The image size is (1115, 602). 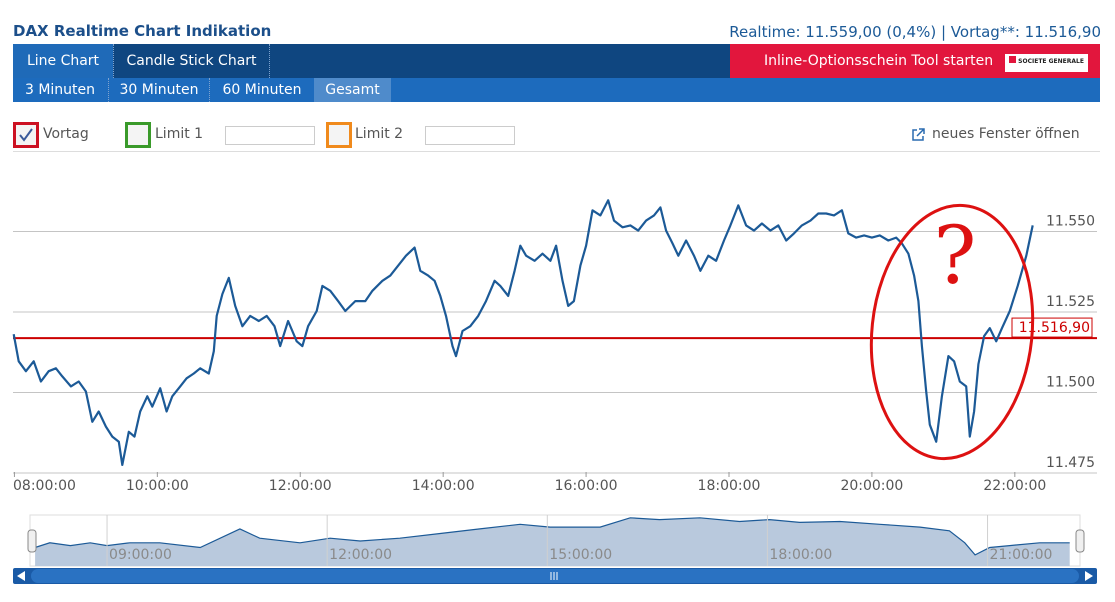 I want to click on period-tab-active: Gesamt, so click(x=352, y=90).